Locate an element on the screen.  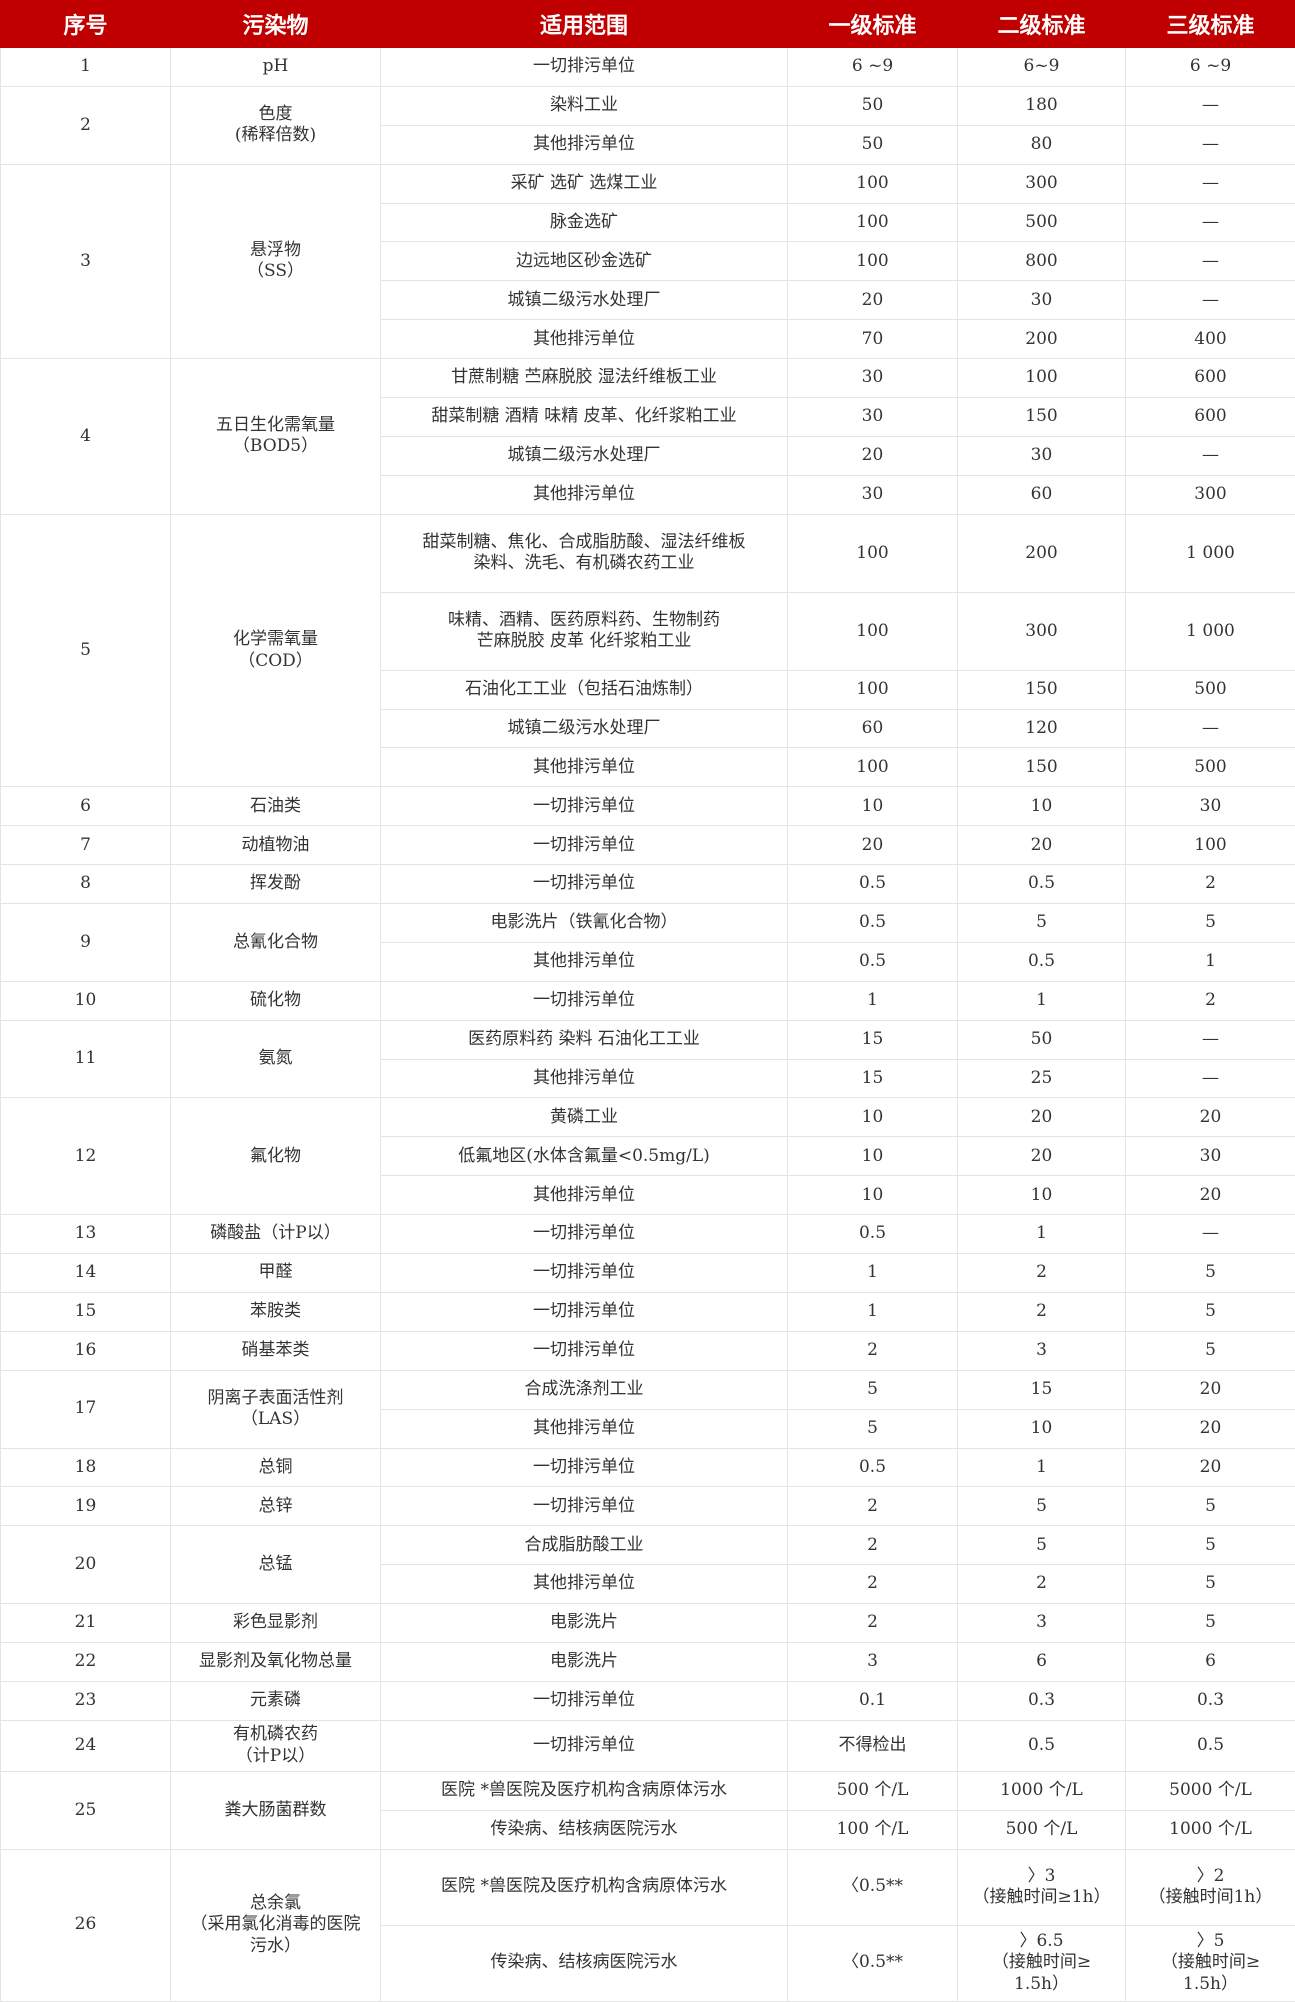
scope-cell: 脉金选矿 is located at coordinates (584, 222).